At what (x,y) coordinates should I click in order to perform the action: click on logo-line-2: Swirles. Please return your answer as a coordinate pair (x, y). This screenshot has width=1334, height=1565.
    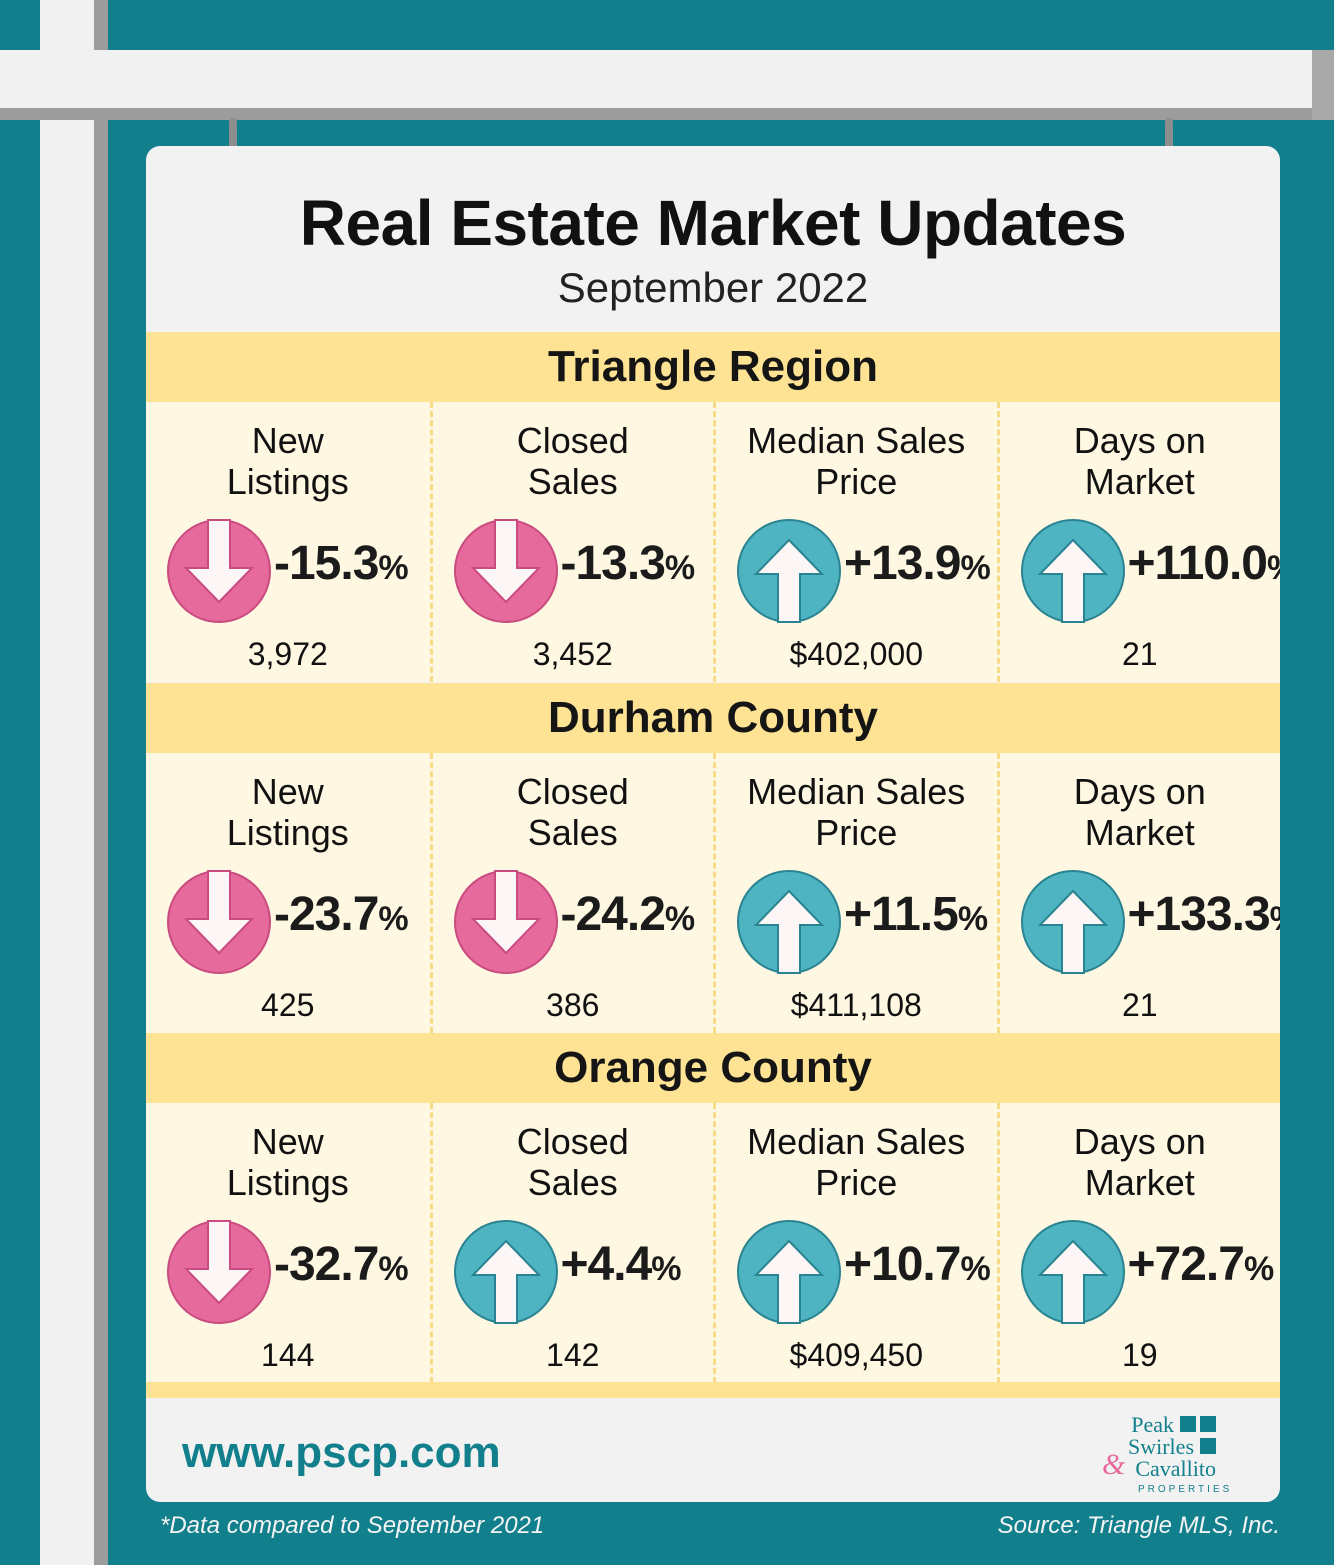
    Looking at the image, I should click on (1161, 1446).